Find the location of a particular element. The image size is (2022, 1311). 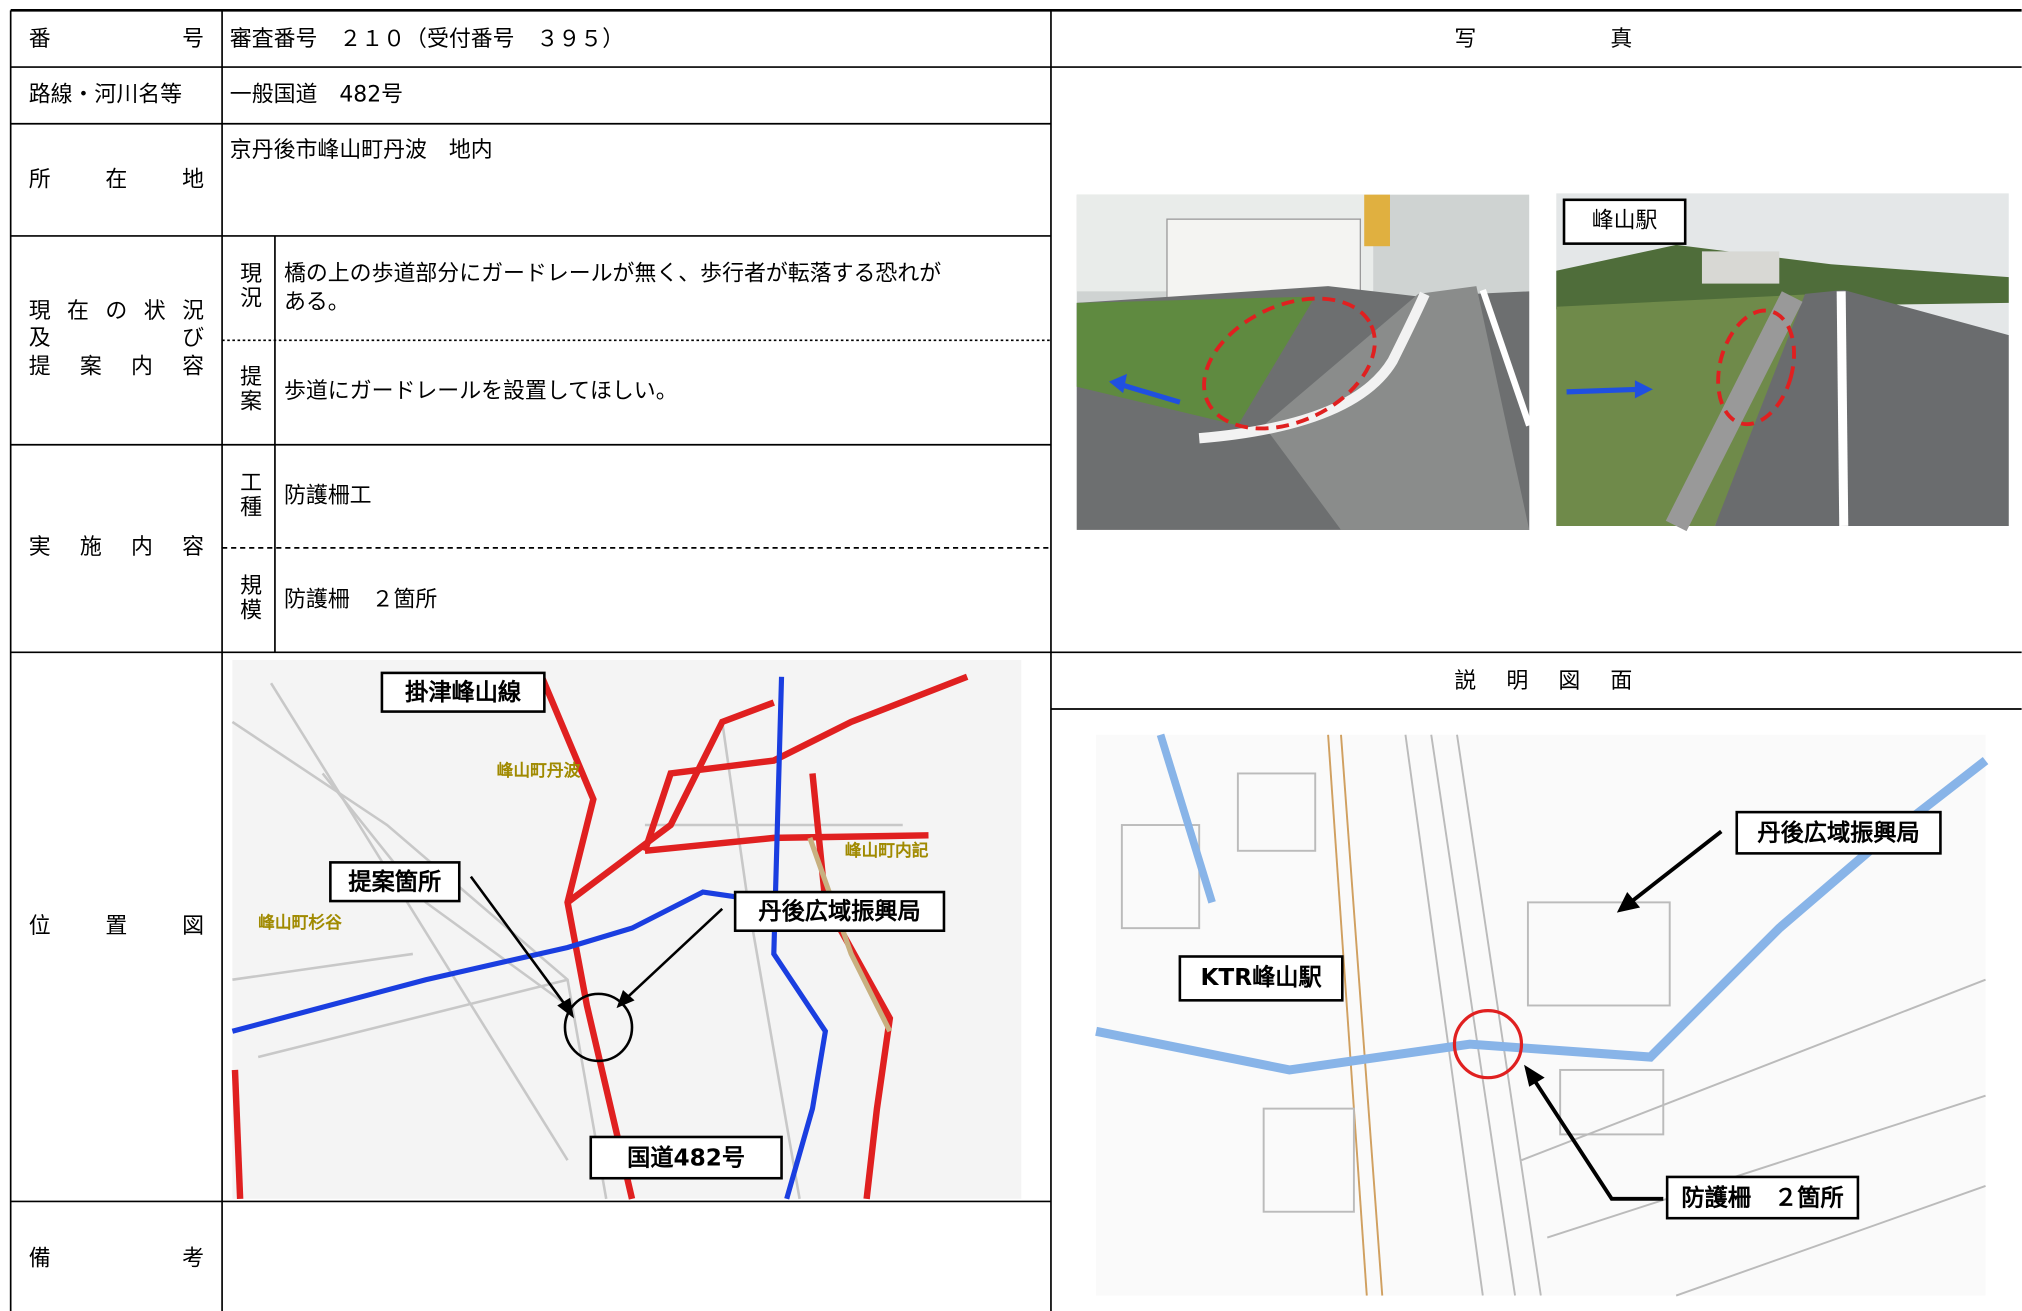

sub-label: 現況 is located at coordinates (249, 286).